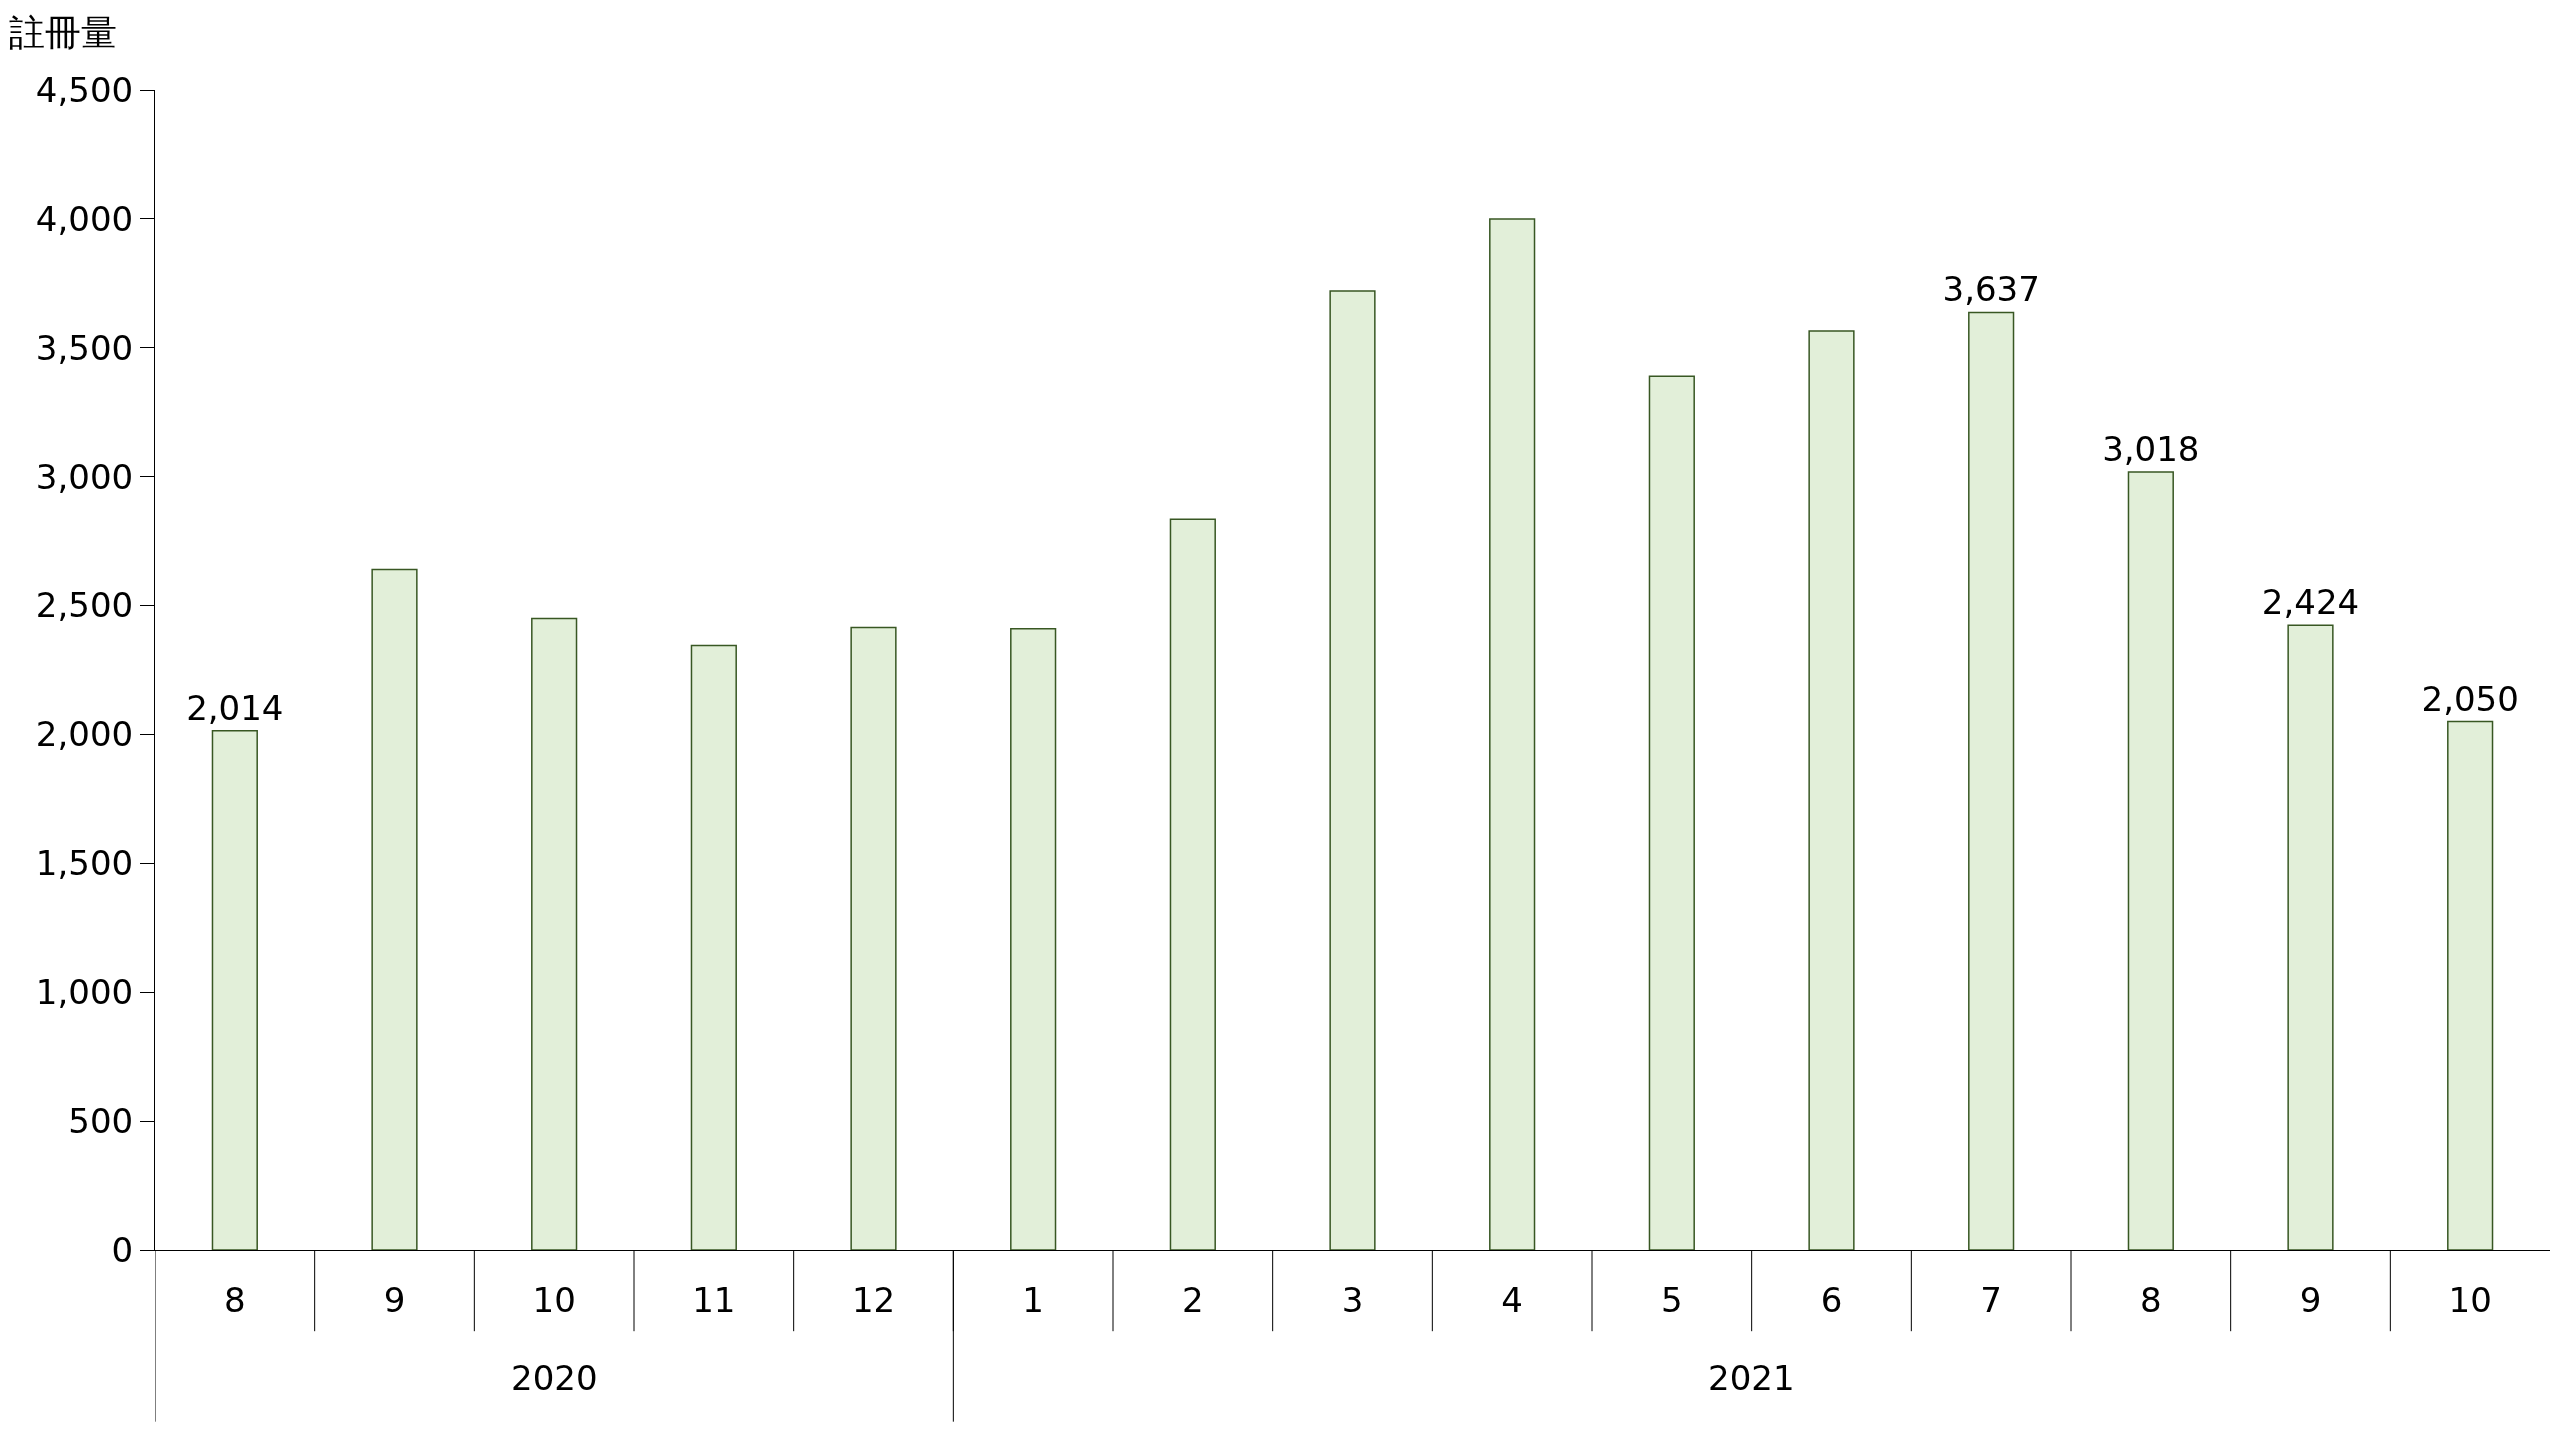 This screenshot has height=1440, width=2560. I want to click on data-label: 2,424, so click(2310, 602).